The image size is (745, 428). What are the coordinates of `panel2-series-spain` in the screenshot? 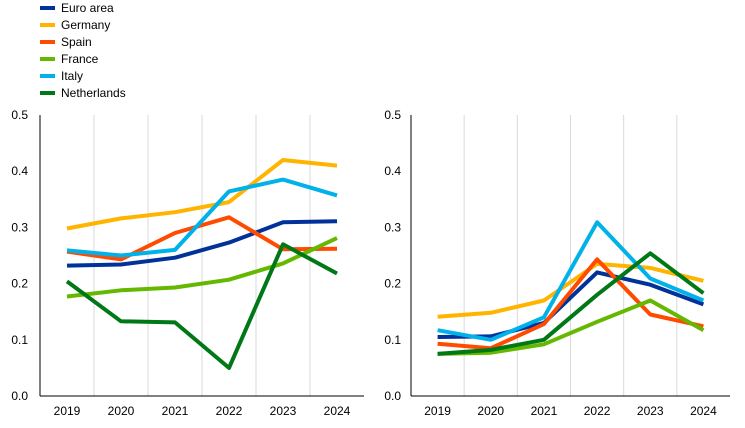 It's located at (570, 304).